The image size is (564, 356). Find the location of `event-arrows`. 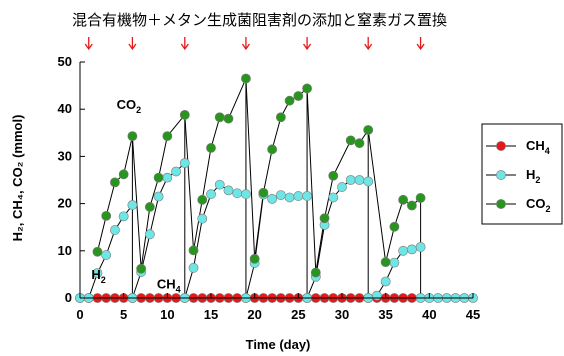

event-arrows is located at coordinates (254, 44).